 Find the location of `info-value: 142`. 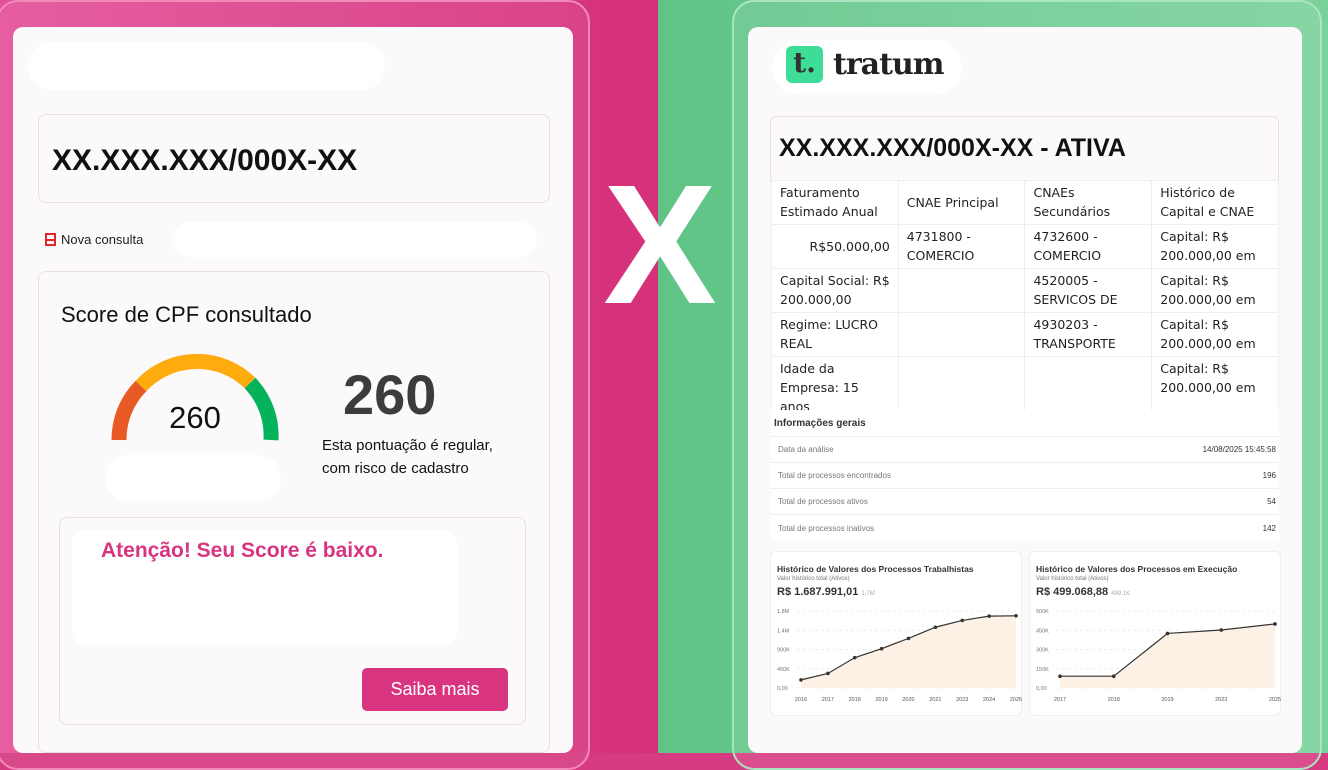

info-value: 142 is located at coordinates (1269, 528).